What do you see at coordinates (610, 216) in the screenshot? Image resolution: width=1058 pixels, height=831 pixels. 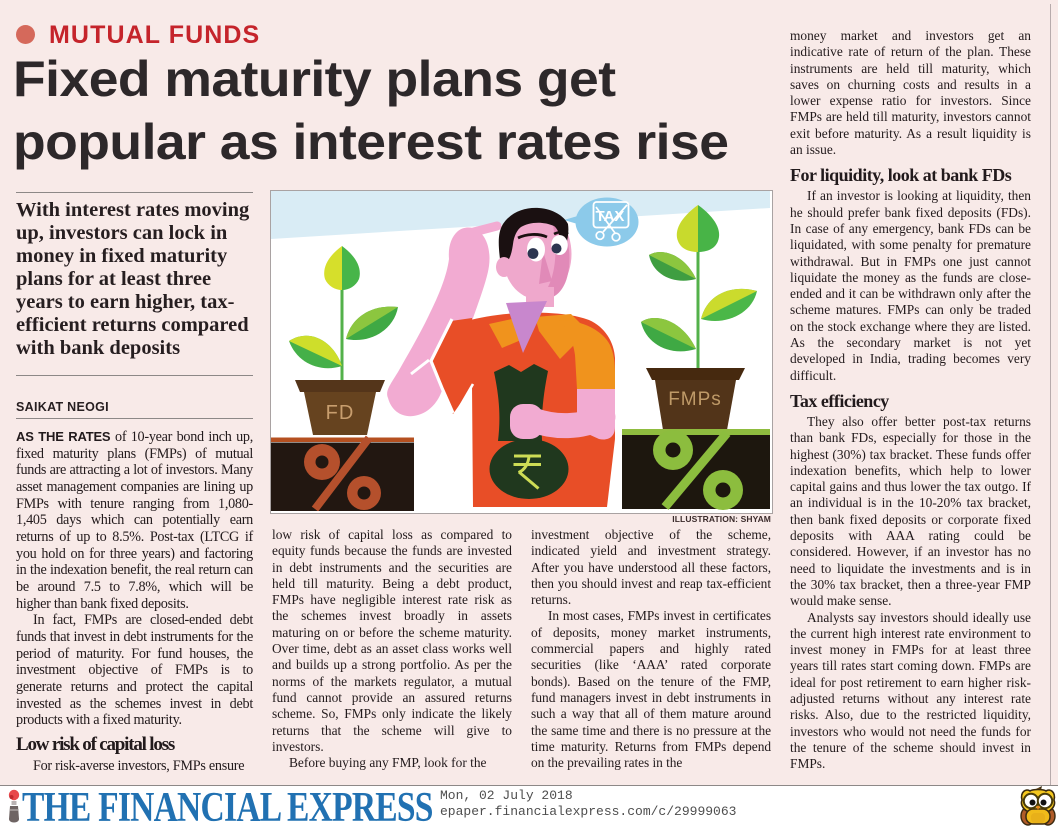 I see `svg-text: TAX` at bounding box center [610, 216].